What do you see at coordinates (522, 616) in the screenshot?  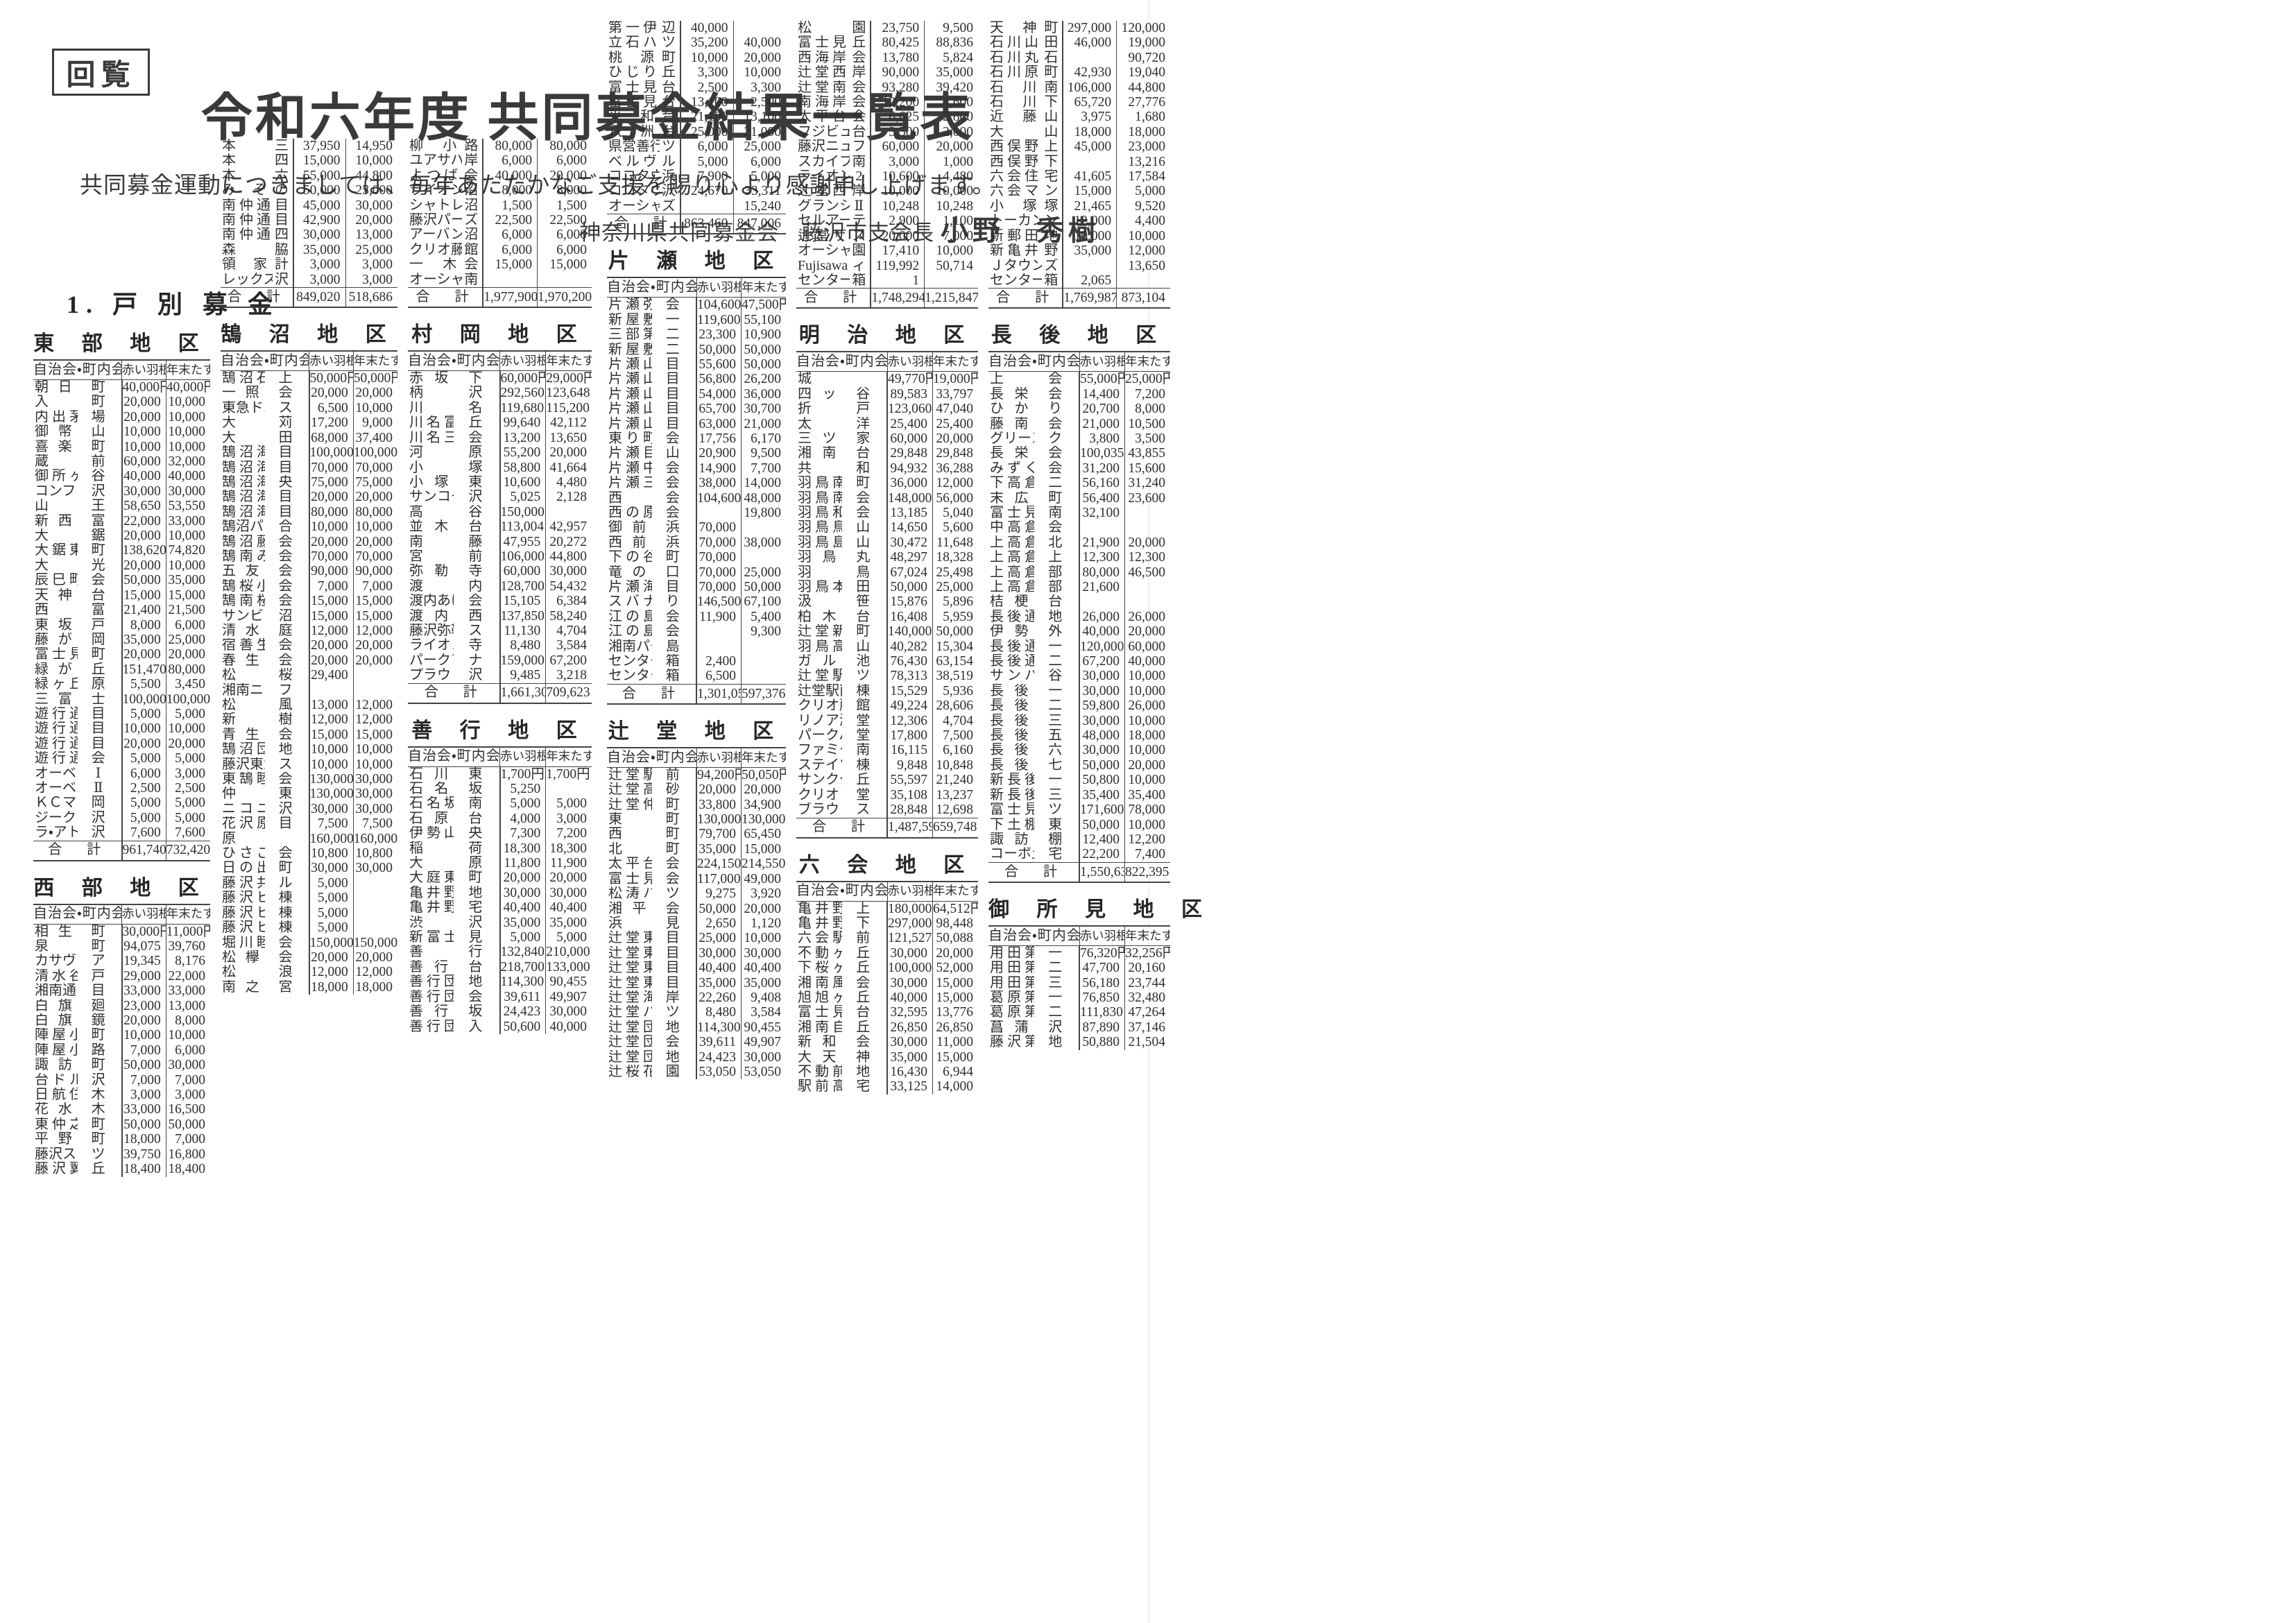 I see `cell-akai-amount: 137,850` at bounding box center [522, 616].